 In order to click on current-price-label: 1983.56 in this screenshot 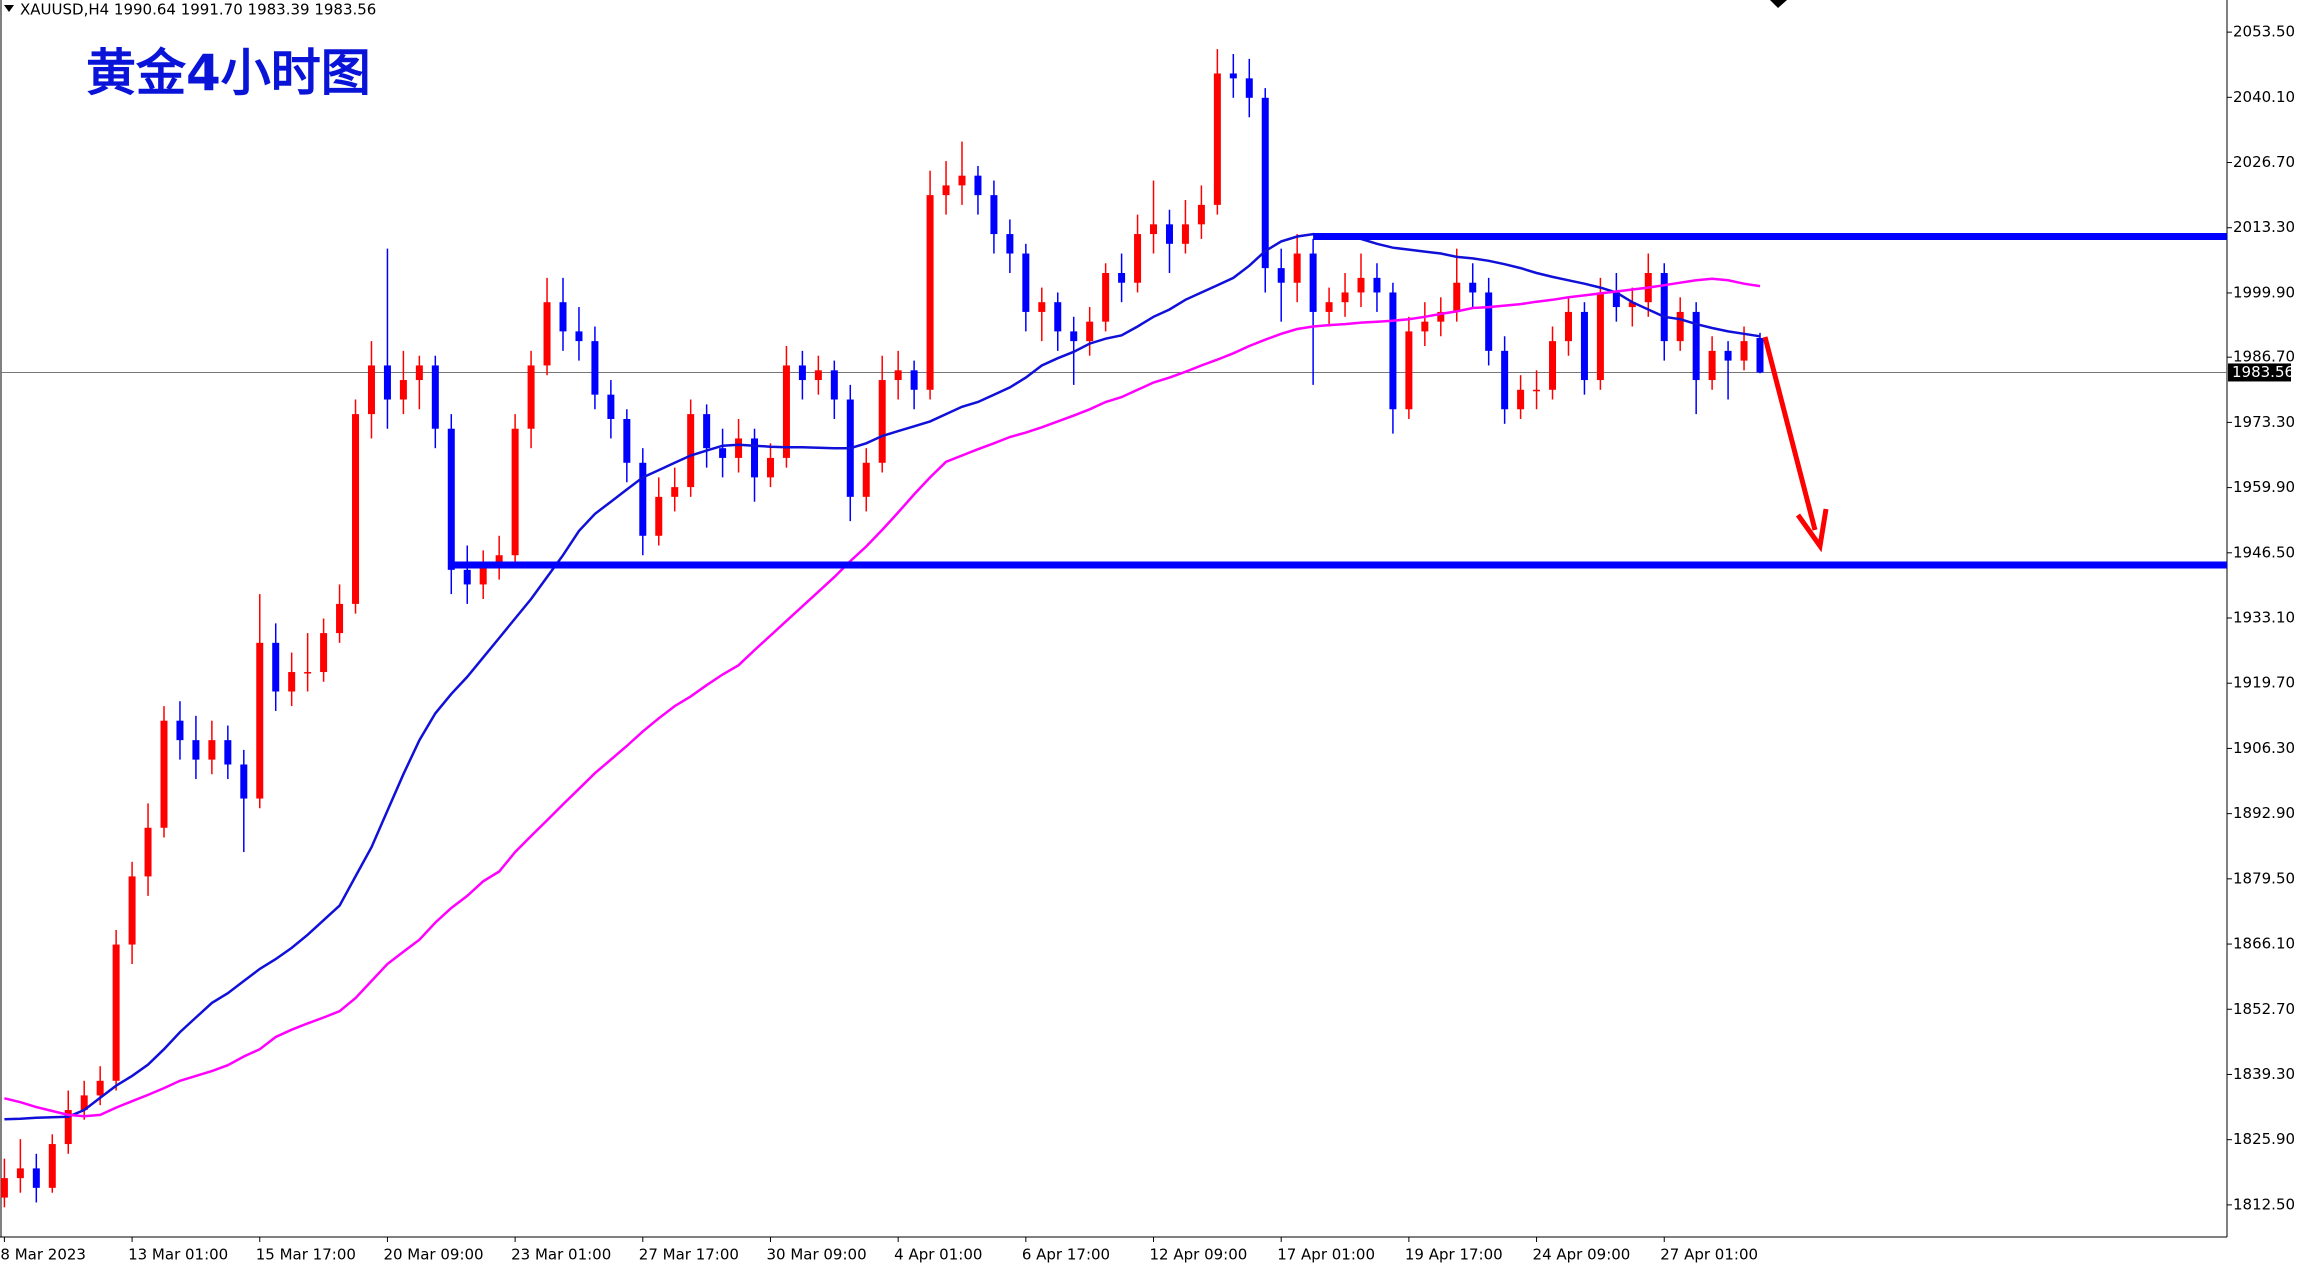, I will do `click(2263, 372)`.